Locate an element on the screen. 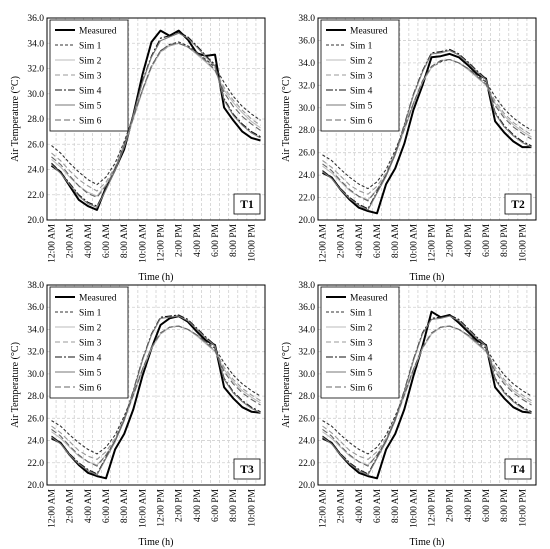  series-line-sim4 is located at coordinates (427, 394).